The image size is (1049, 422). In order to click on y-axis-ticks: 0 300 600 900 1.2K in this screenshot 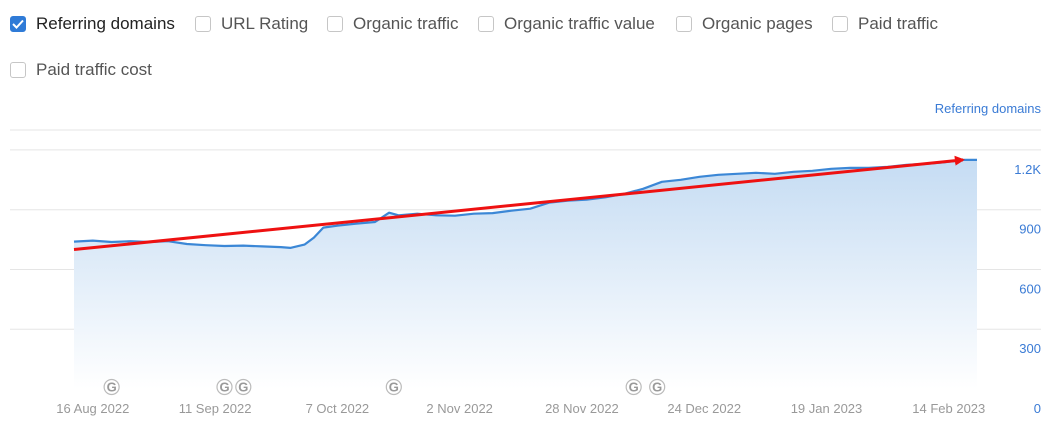, I will do `click(1027, 289)`.